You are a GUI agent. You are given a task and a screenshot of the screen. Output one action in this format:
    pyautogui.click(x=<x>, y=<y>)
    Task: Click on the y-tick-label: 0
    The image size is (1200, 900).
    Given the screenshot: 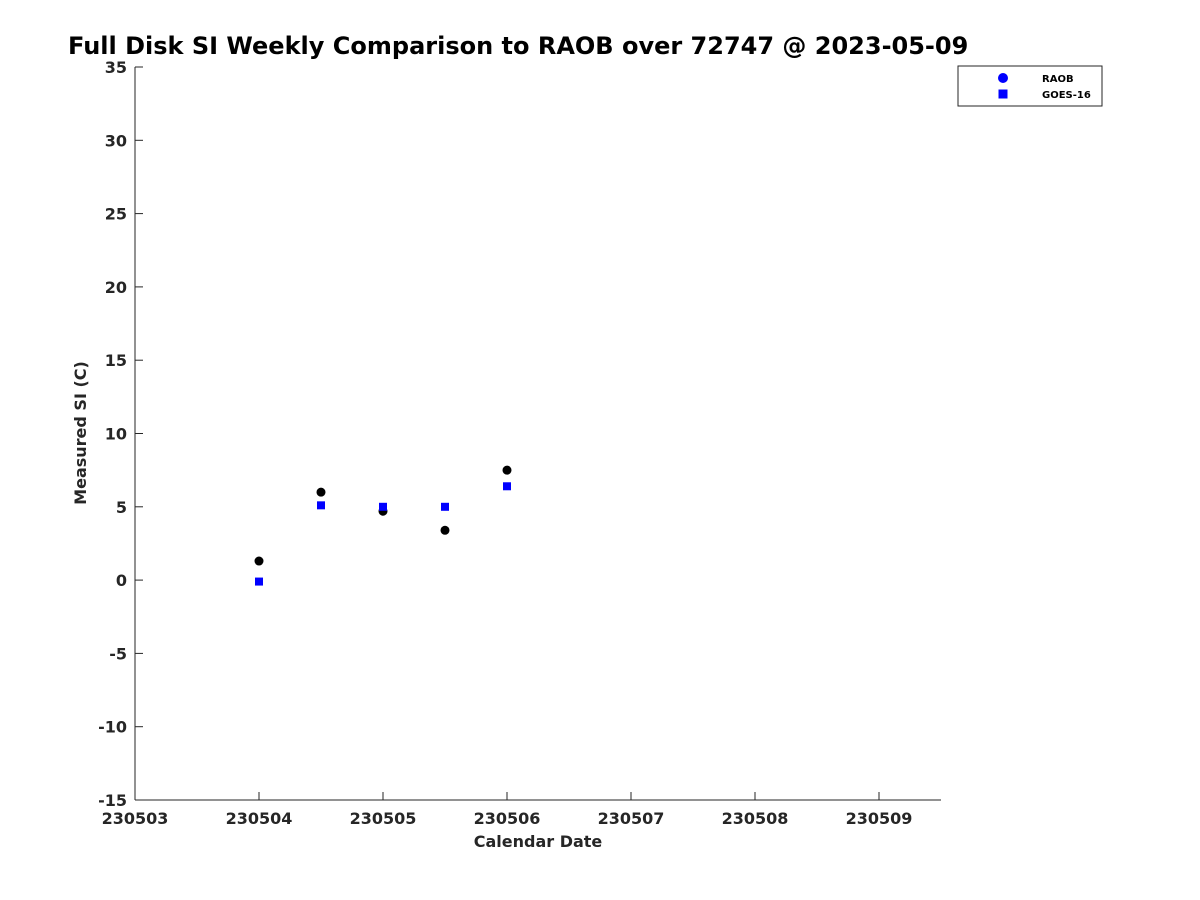 What is the action you would take?
    pyautogui.click(x=121, y=580)
    